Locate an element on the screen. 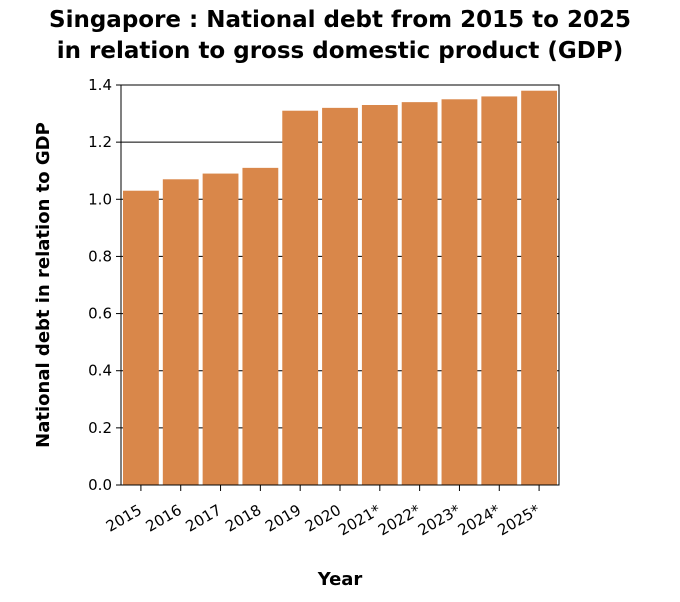 This screenshot has width=680, height=602. y-tick-label: 0.4 is located at coordinates (100, 371).